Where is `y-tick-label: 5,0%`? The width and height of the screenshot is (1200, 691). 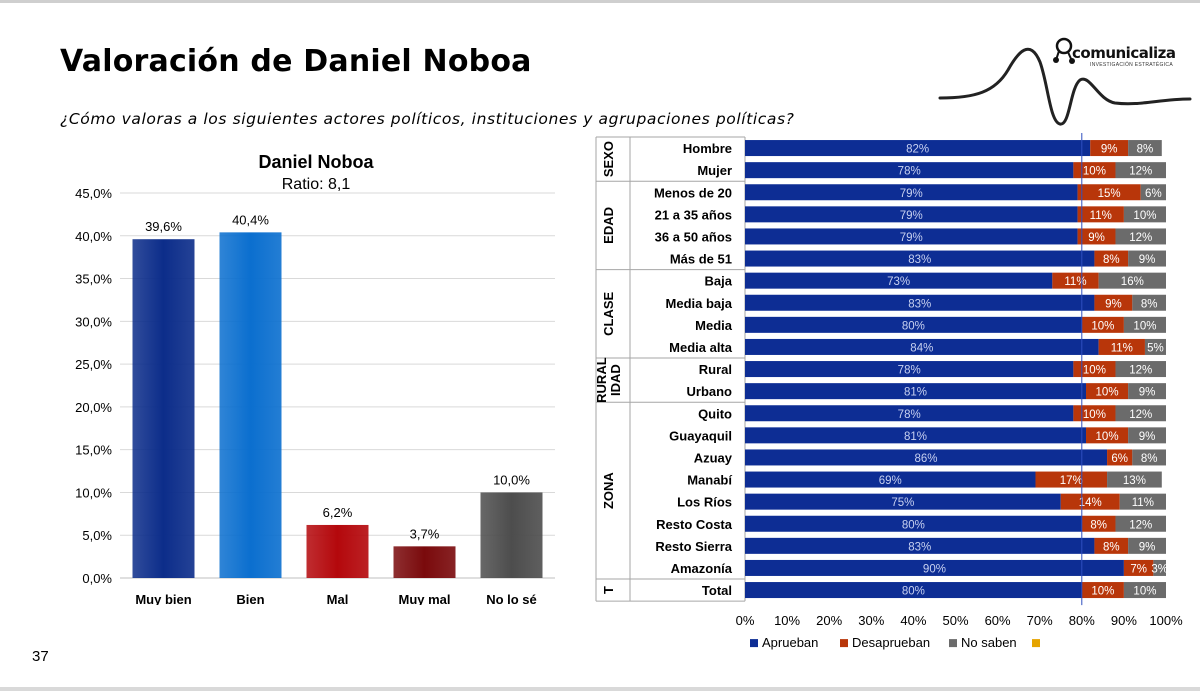
y-tick-label: 5,0% is located at coordinates (97, 535).